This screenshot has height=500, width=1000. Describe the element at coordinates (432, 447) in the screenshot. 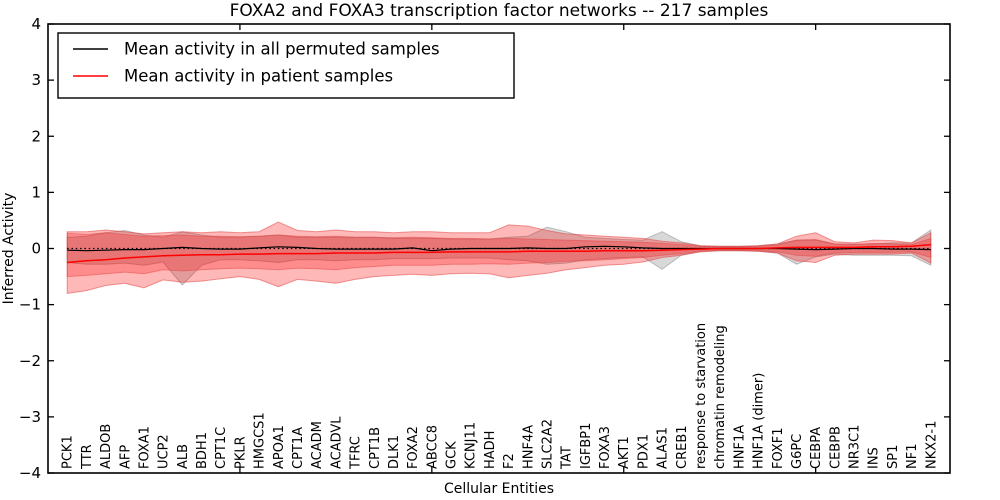

I see `entity-label: ABCC8` at that location.